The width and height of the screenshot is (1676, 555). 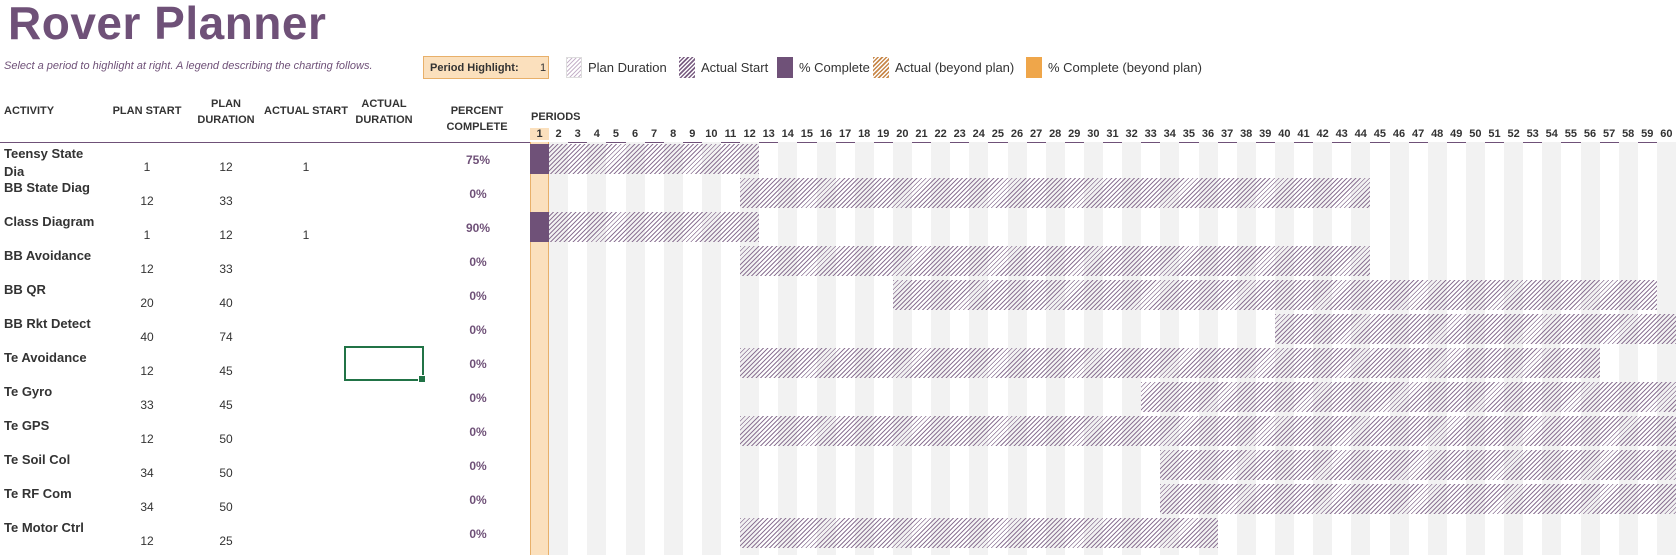 I want to click on period-number: 32, so click(x=1131, y=134).